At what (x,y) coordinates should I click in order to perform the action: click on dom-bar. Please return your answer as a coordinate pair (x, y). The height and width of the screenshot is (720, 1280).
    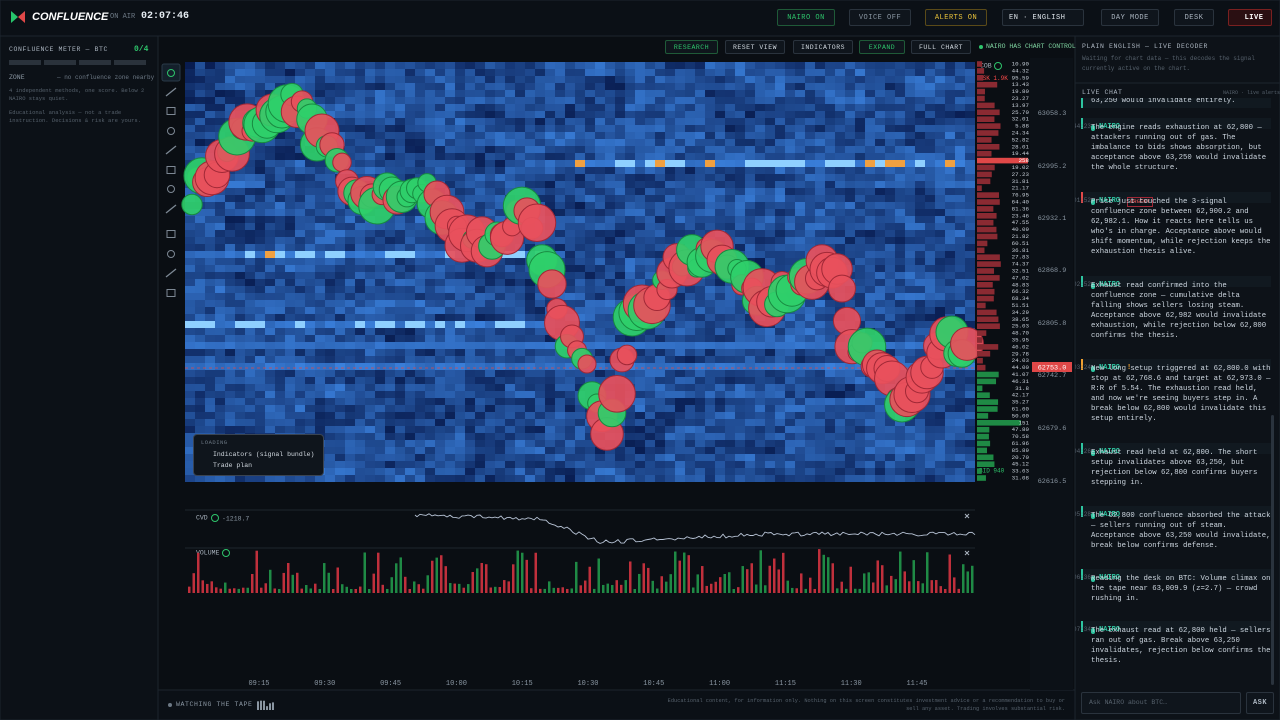
    Looking at the image, I should click on (988, 133).